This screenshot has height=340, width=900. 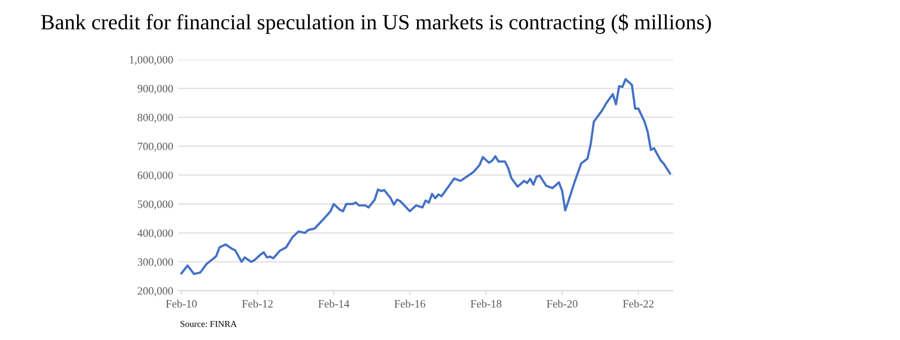 What do you see at coordinates (638, 304) in the screenshot?
I see `x-tick-label: Feb-22` at bounding box center [638, 304].